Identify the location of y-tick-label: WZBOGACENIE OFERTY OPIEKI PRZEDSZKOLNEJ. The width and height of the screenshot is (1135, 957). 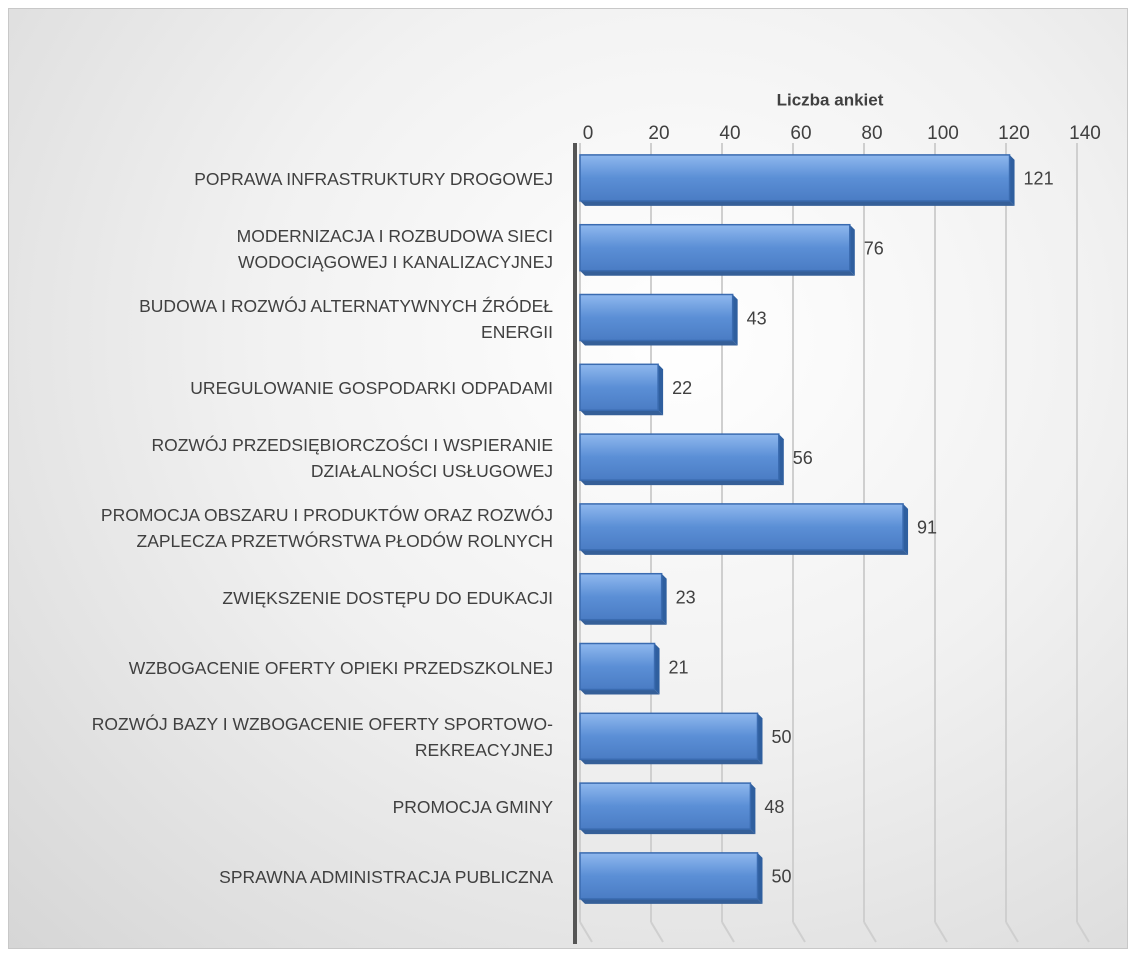
(340, 667).